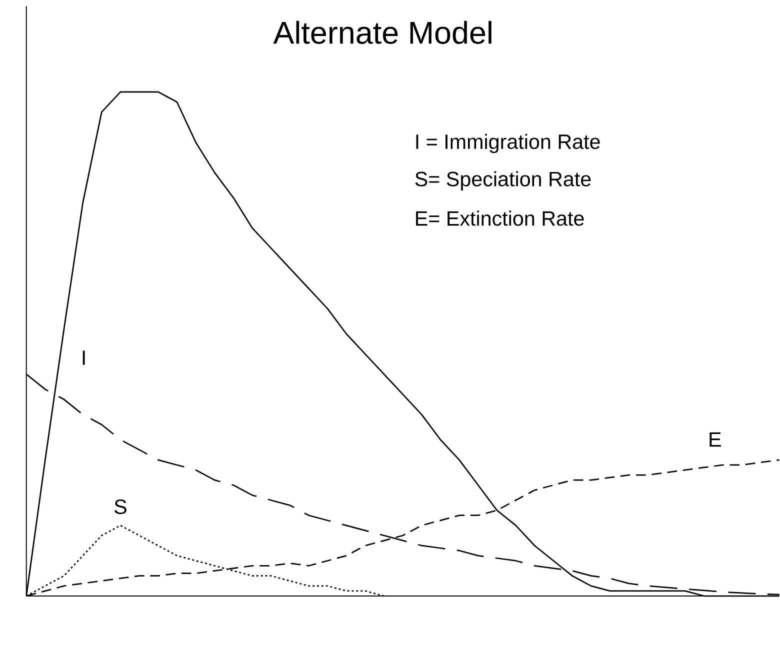  Describe the element at coordinates (500, 218) in the screenshot. I see `annotation: E= Extinction Rate` at that location.